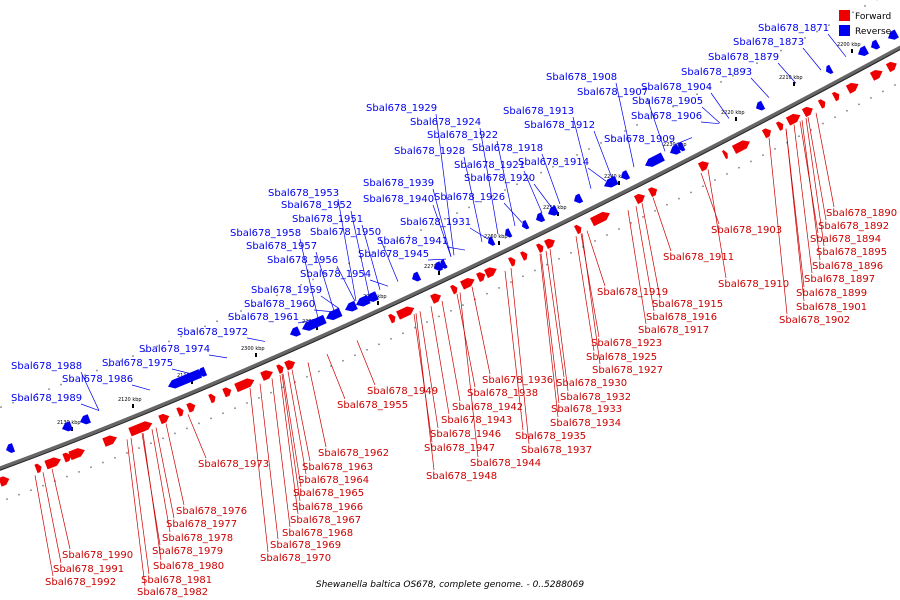 Image resolution: width=900 pixels, height=600 pixels. Describe the element at coordinates (591, 383) in the screenshot. I see `forward-gene-label: Sbal678_1930` at that location.